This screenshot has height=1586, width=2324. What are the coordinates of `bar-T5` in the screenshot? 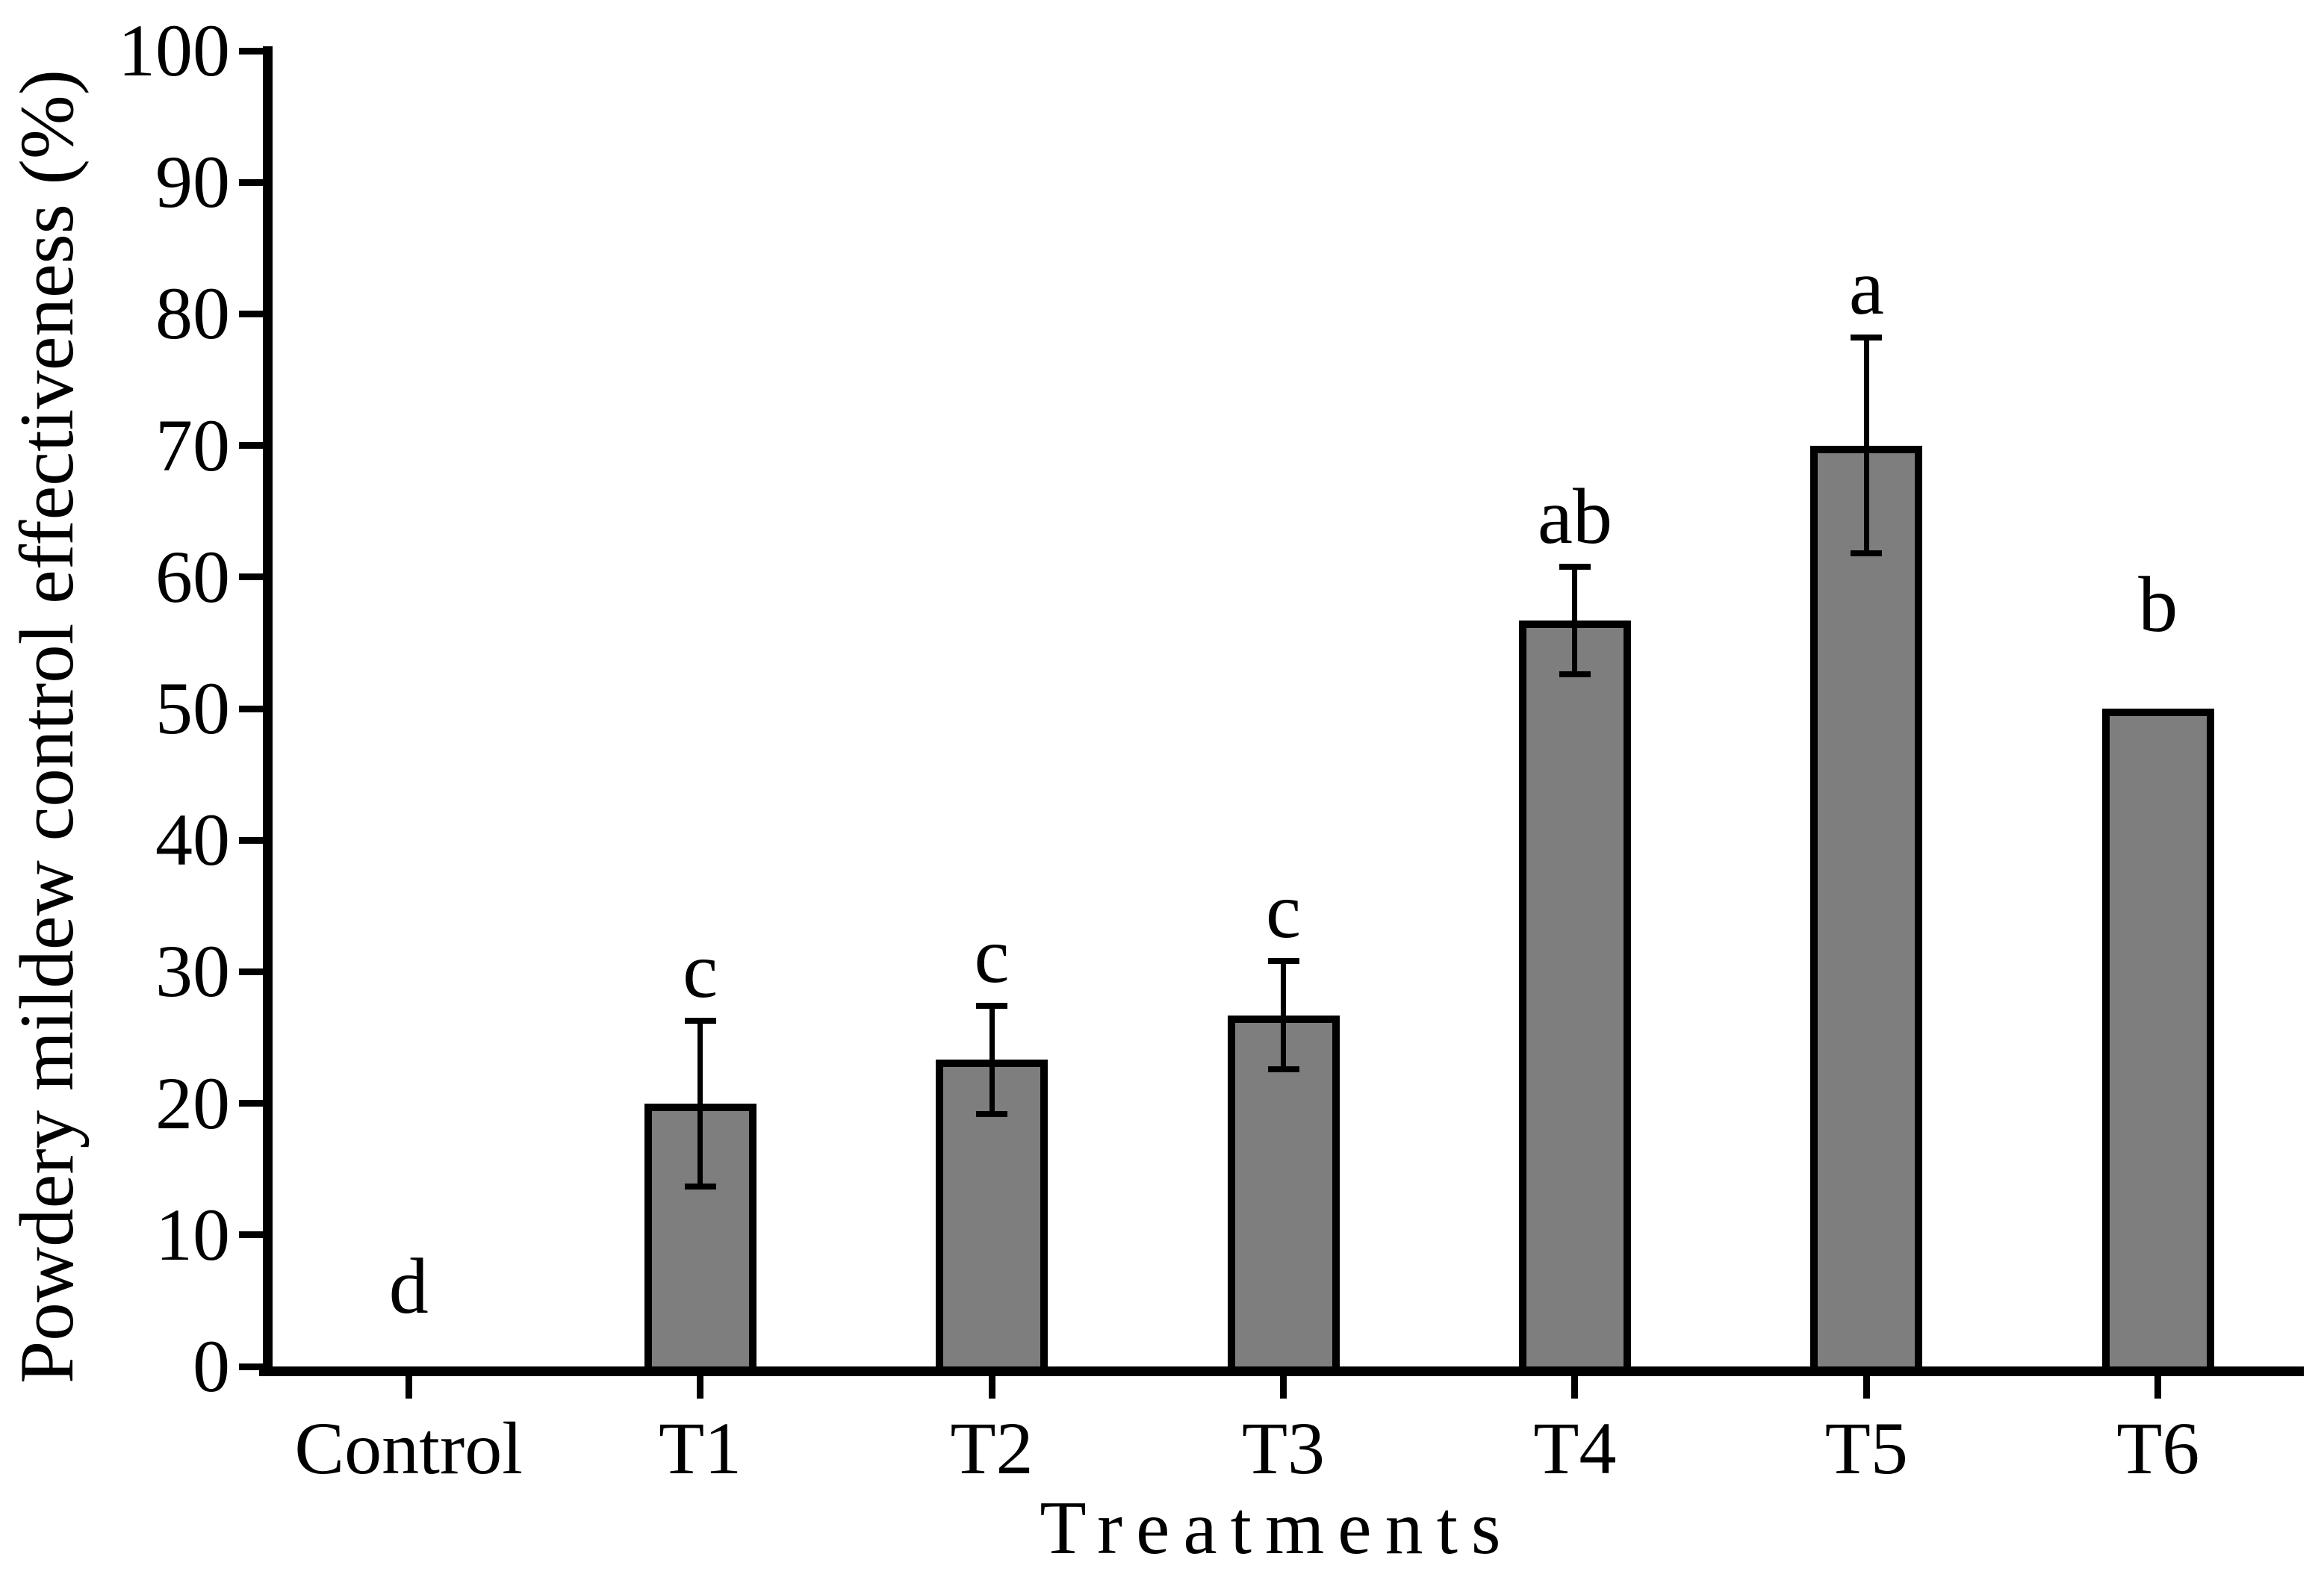 It's located at (1866, 910).